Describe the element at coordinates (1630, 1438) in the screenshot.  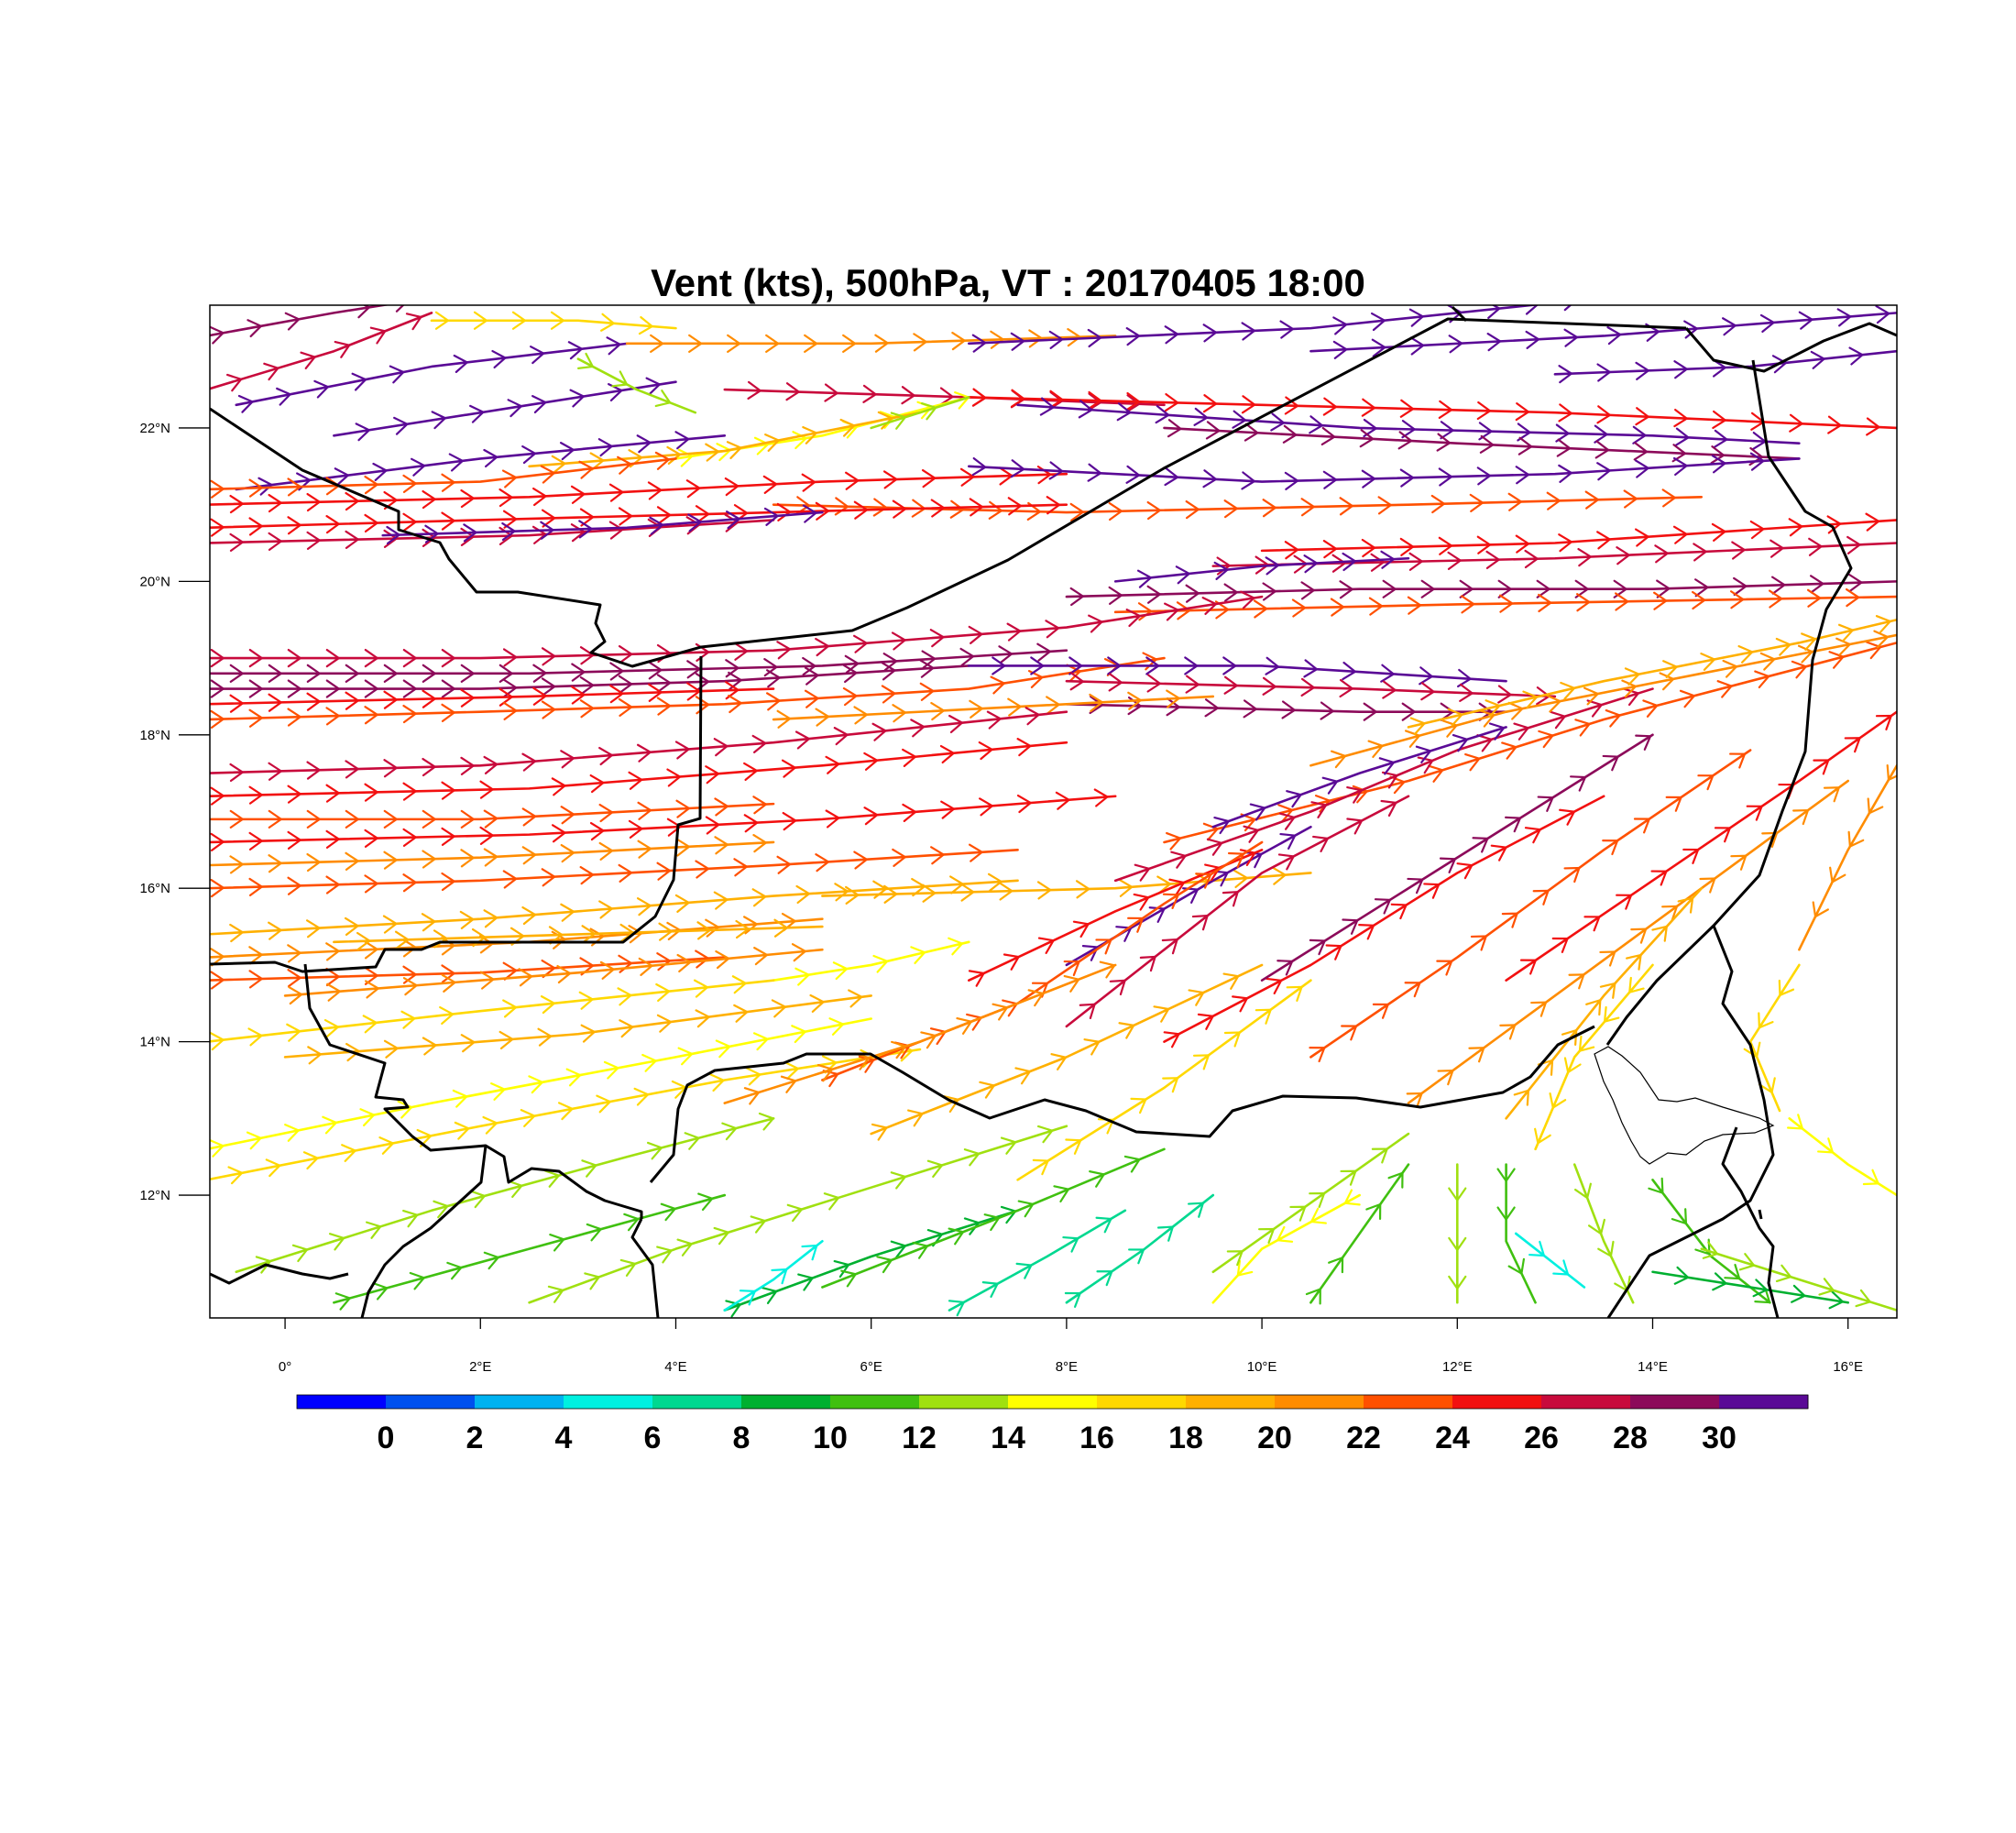
I see `colorbar-label: 28` at that location.